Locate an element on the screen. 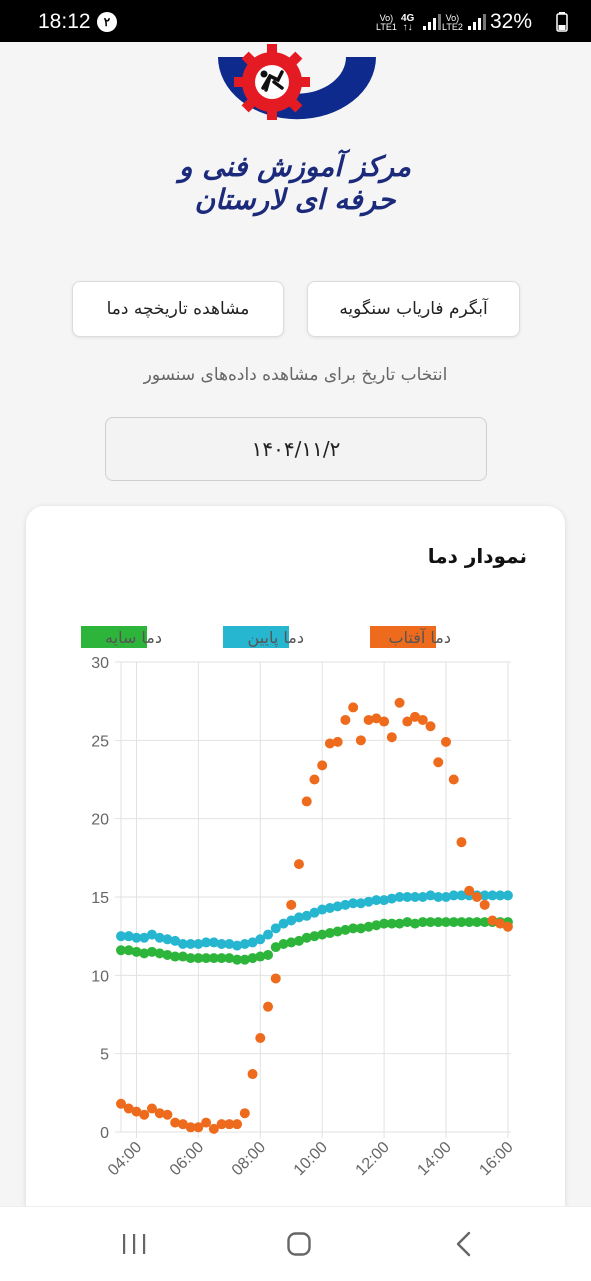 The height and width of the screenshot is (1281, 591). chart-title: نمودار دما is located at coordinates (477, 556).